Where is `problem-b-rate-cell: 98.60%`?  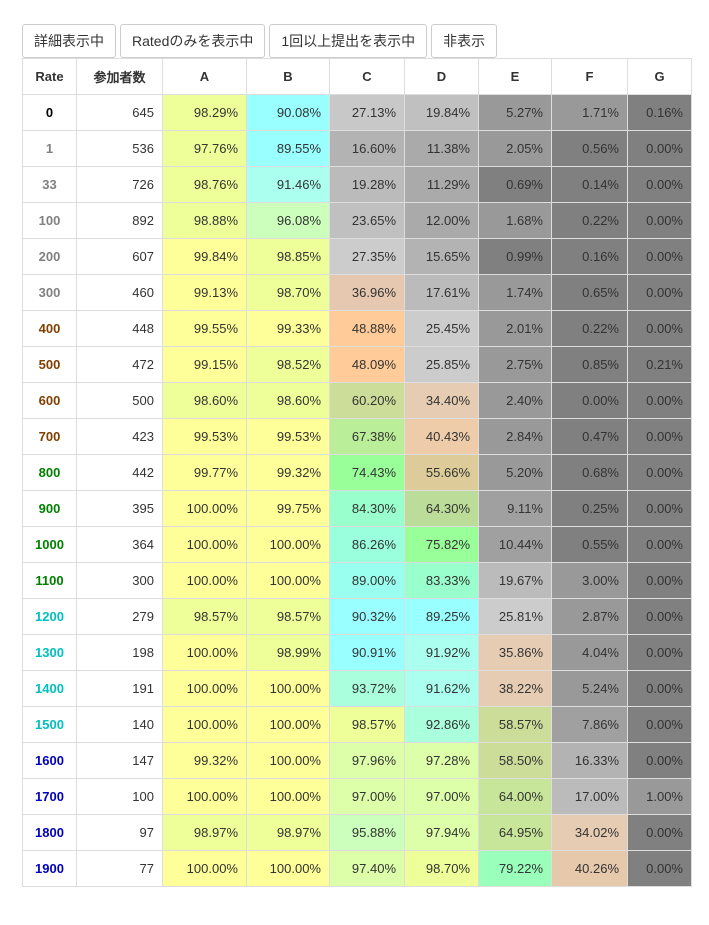 problem-b-rate-cell: 98.60% is located at coordinates (288, 400).